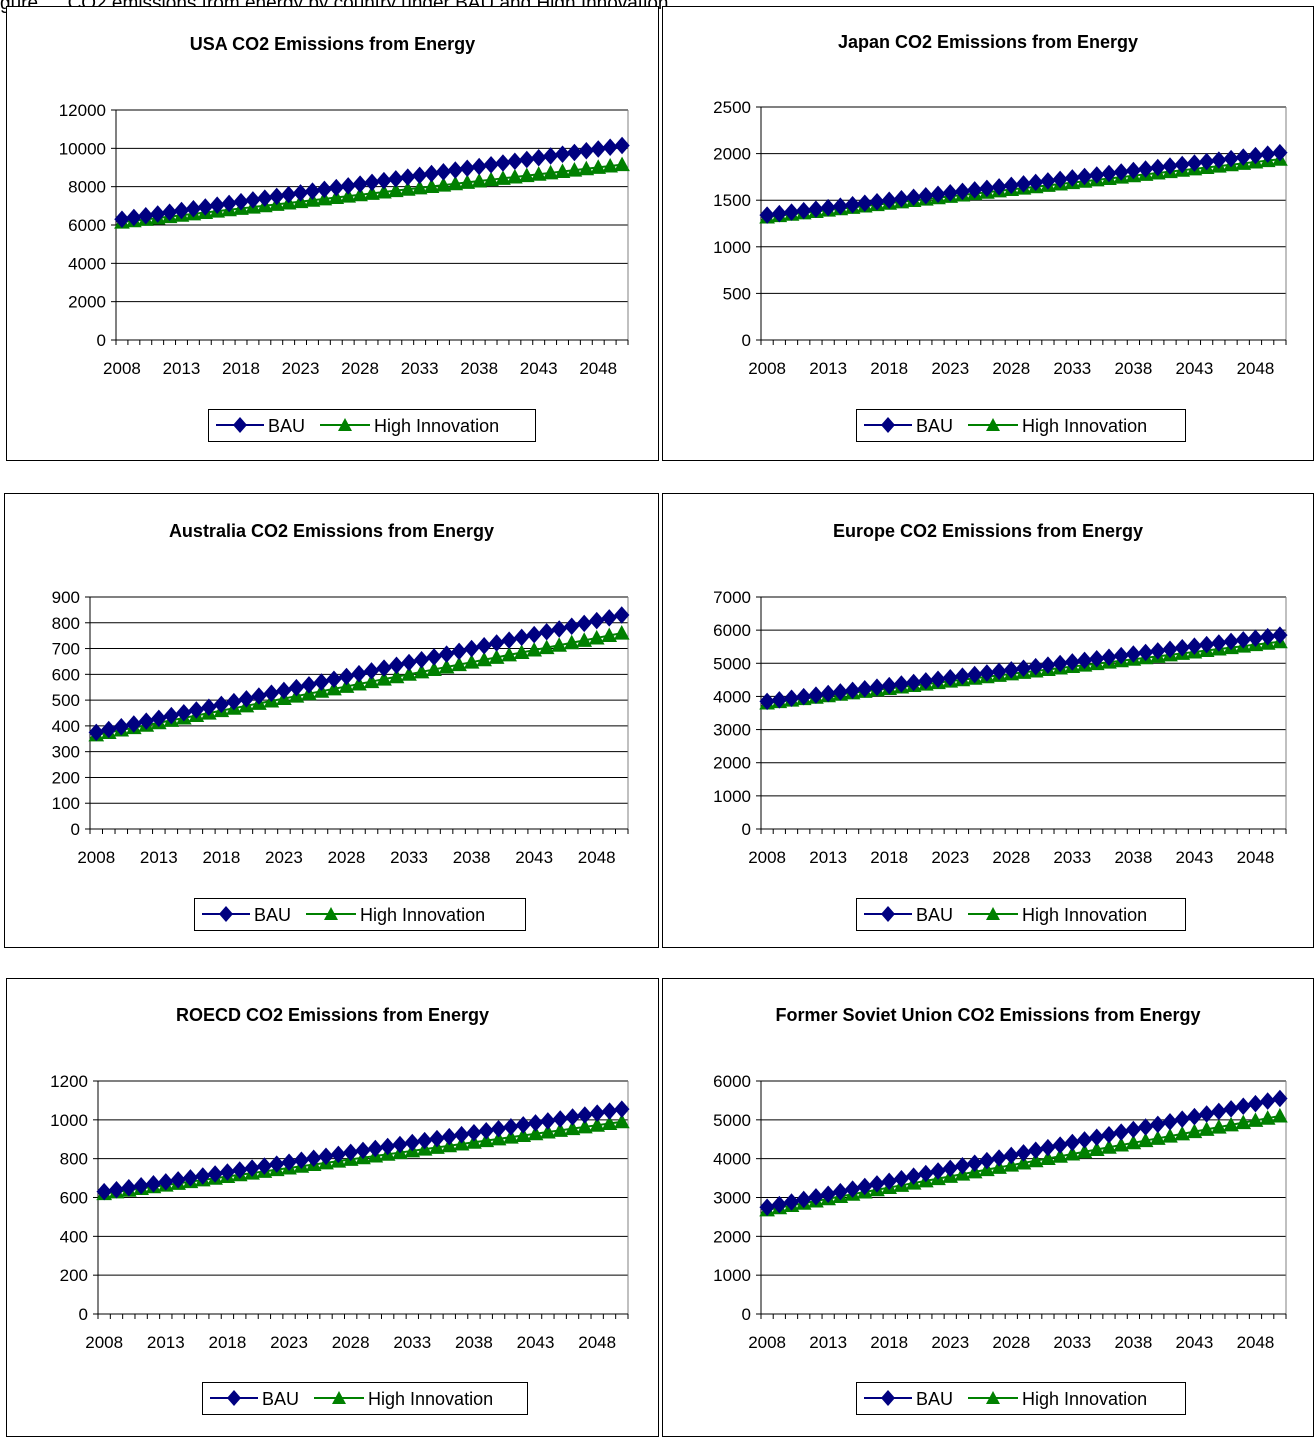 This screenshot has height=1437, width=1314. What do you see at coordinates (950, 857) in the screenshot?
I see `x-tick-label: 2023` at bounding box center [950, 857].